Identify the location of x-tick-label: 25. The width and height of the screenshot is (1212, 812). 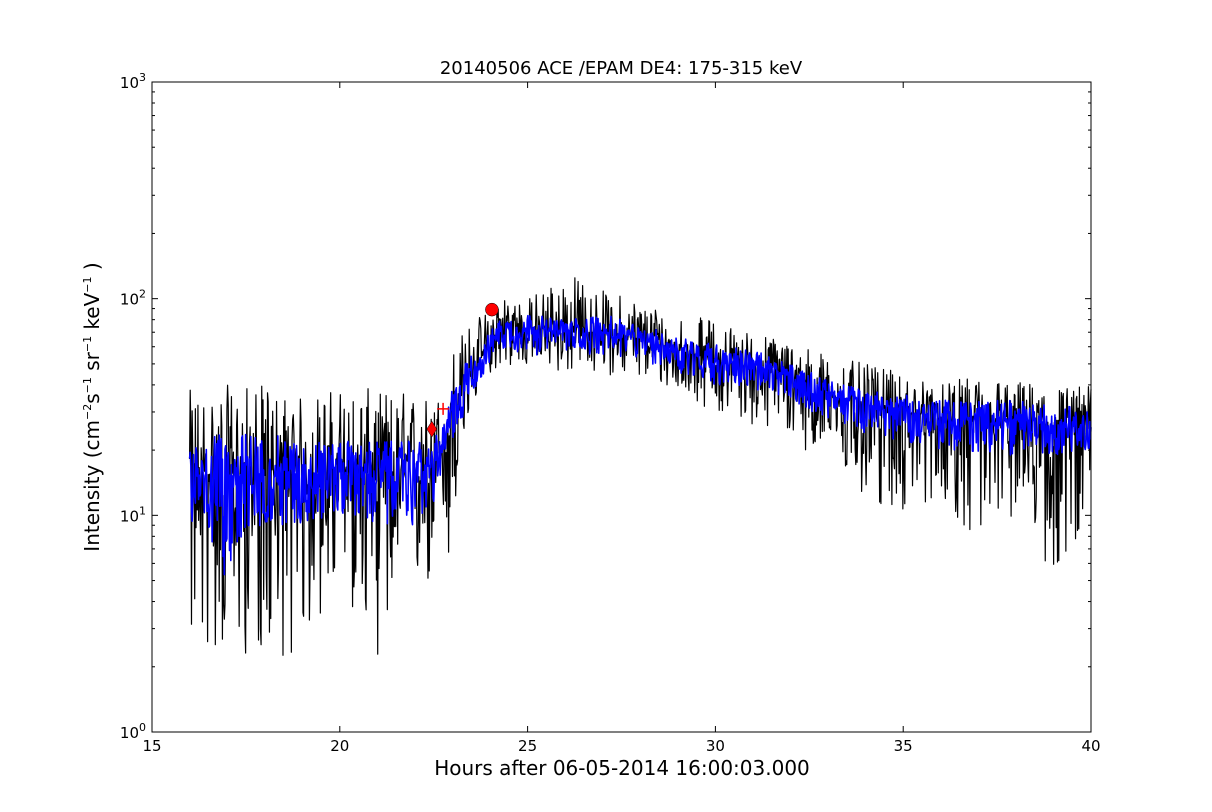
(527, 746).